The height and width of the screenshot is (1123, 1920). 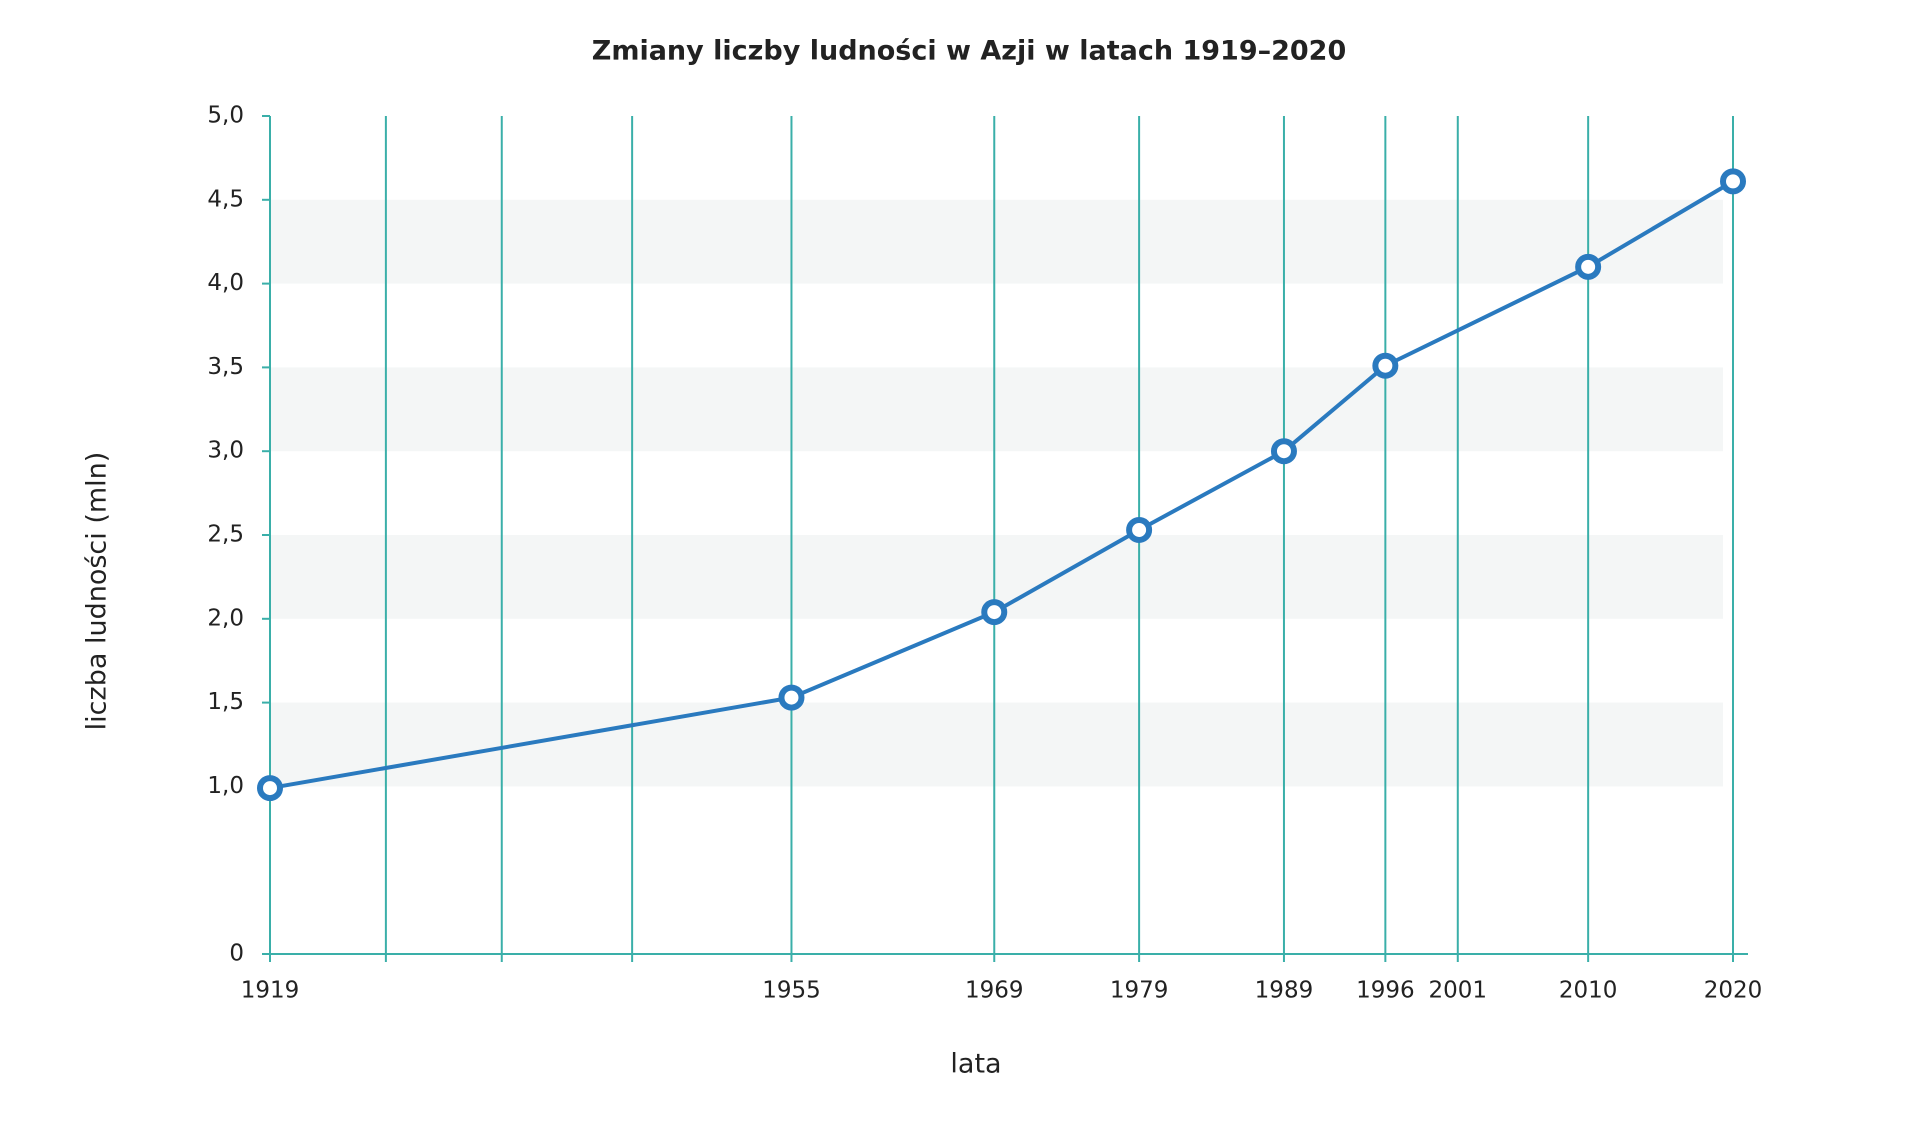 What do you see at coordinates (225, 367) in the screenshot?
I see `y-tick-label: 3,5` at bounding box center [225, 367].